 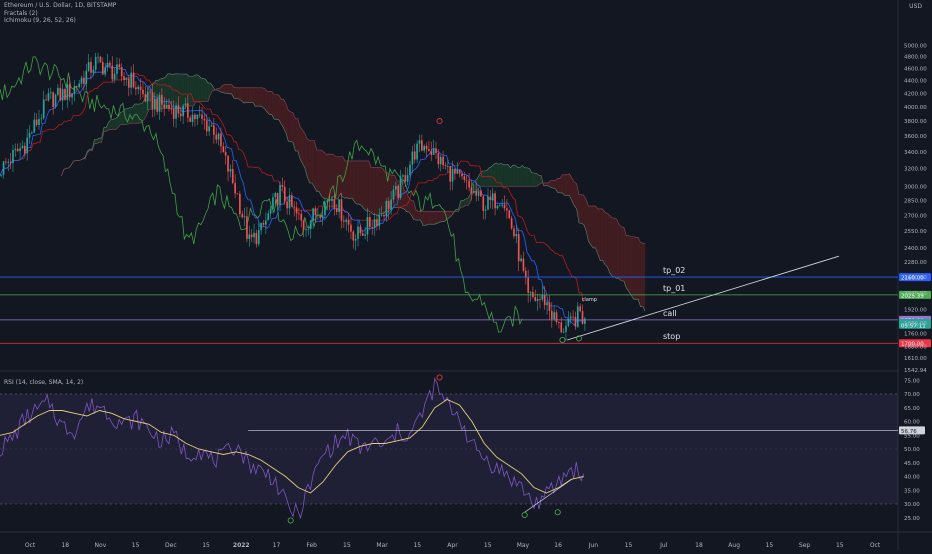 What do you see at coordinates (21, 13) in the screenshot?
I see `indicator-fractals-label: Fractals (2)` at bounding box center [21, 13].